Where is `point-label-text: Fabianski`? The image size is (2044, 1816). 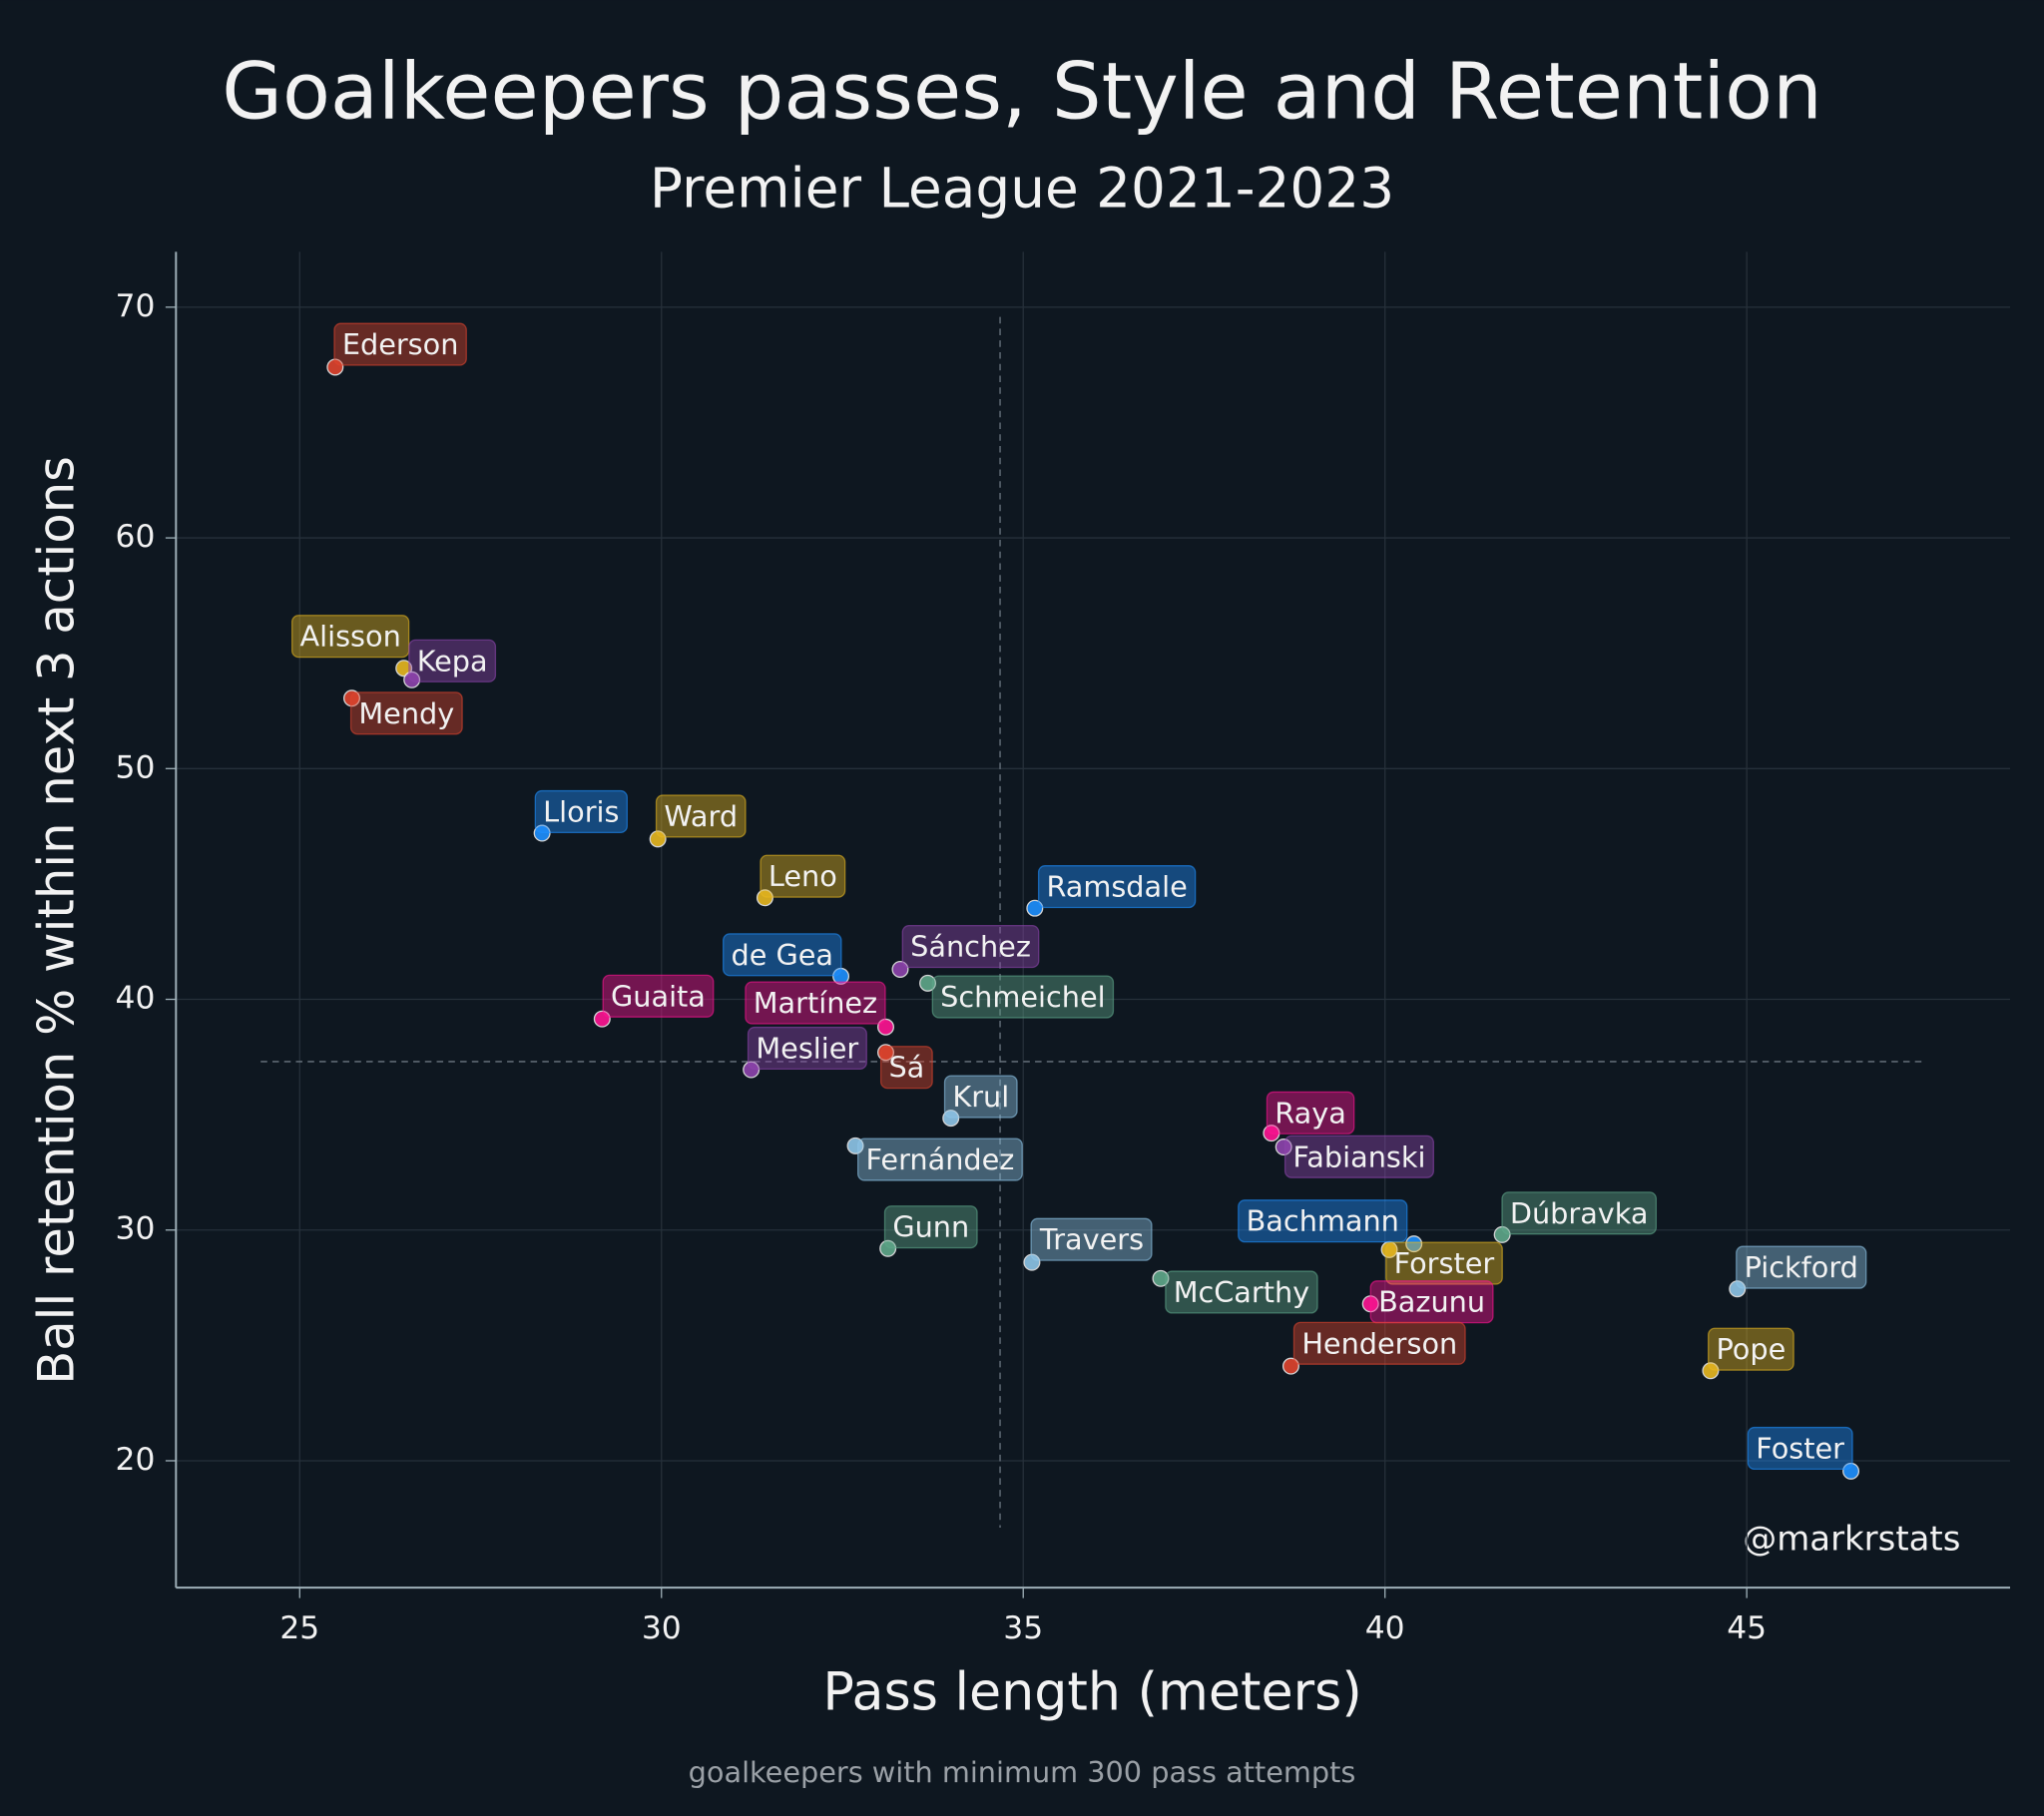
point-label-text: Fabianski is located at coordinates (1358, 1156).